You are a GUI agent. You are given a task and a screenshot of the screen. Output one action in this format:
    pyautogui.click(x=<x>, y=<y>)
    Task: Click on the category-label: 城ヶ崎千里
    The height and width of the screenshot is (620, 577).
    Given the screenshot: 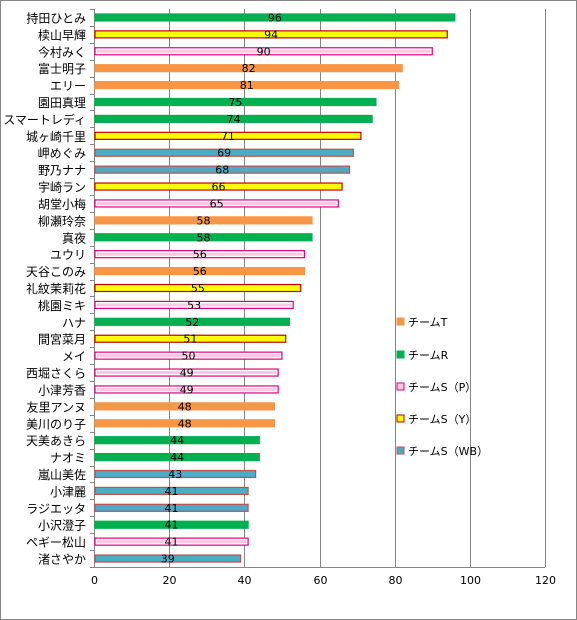 What is the action you would take?
    pyautogui.click(x=56, y=137)
    